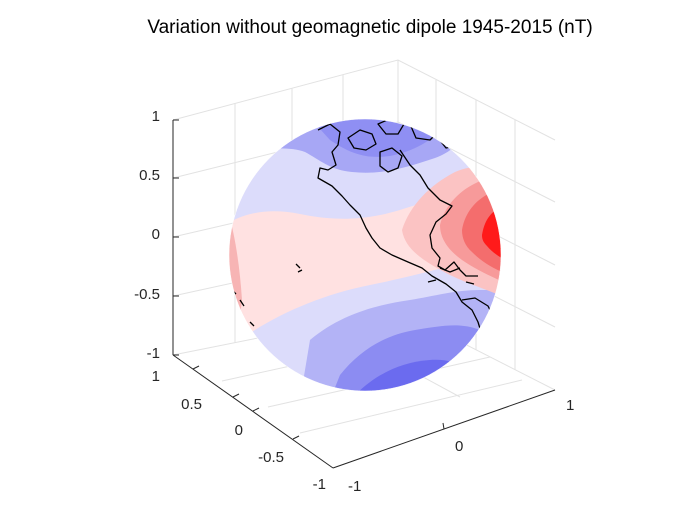  I want to click on y-tick-label: 0.5, so click(191, 404).